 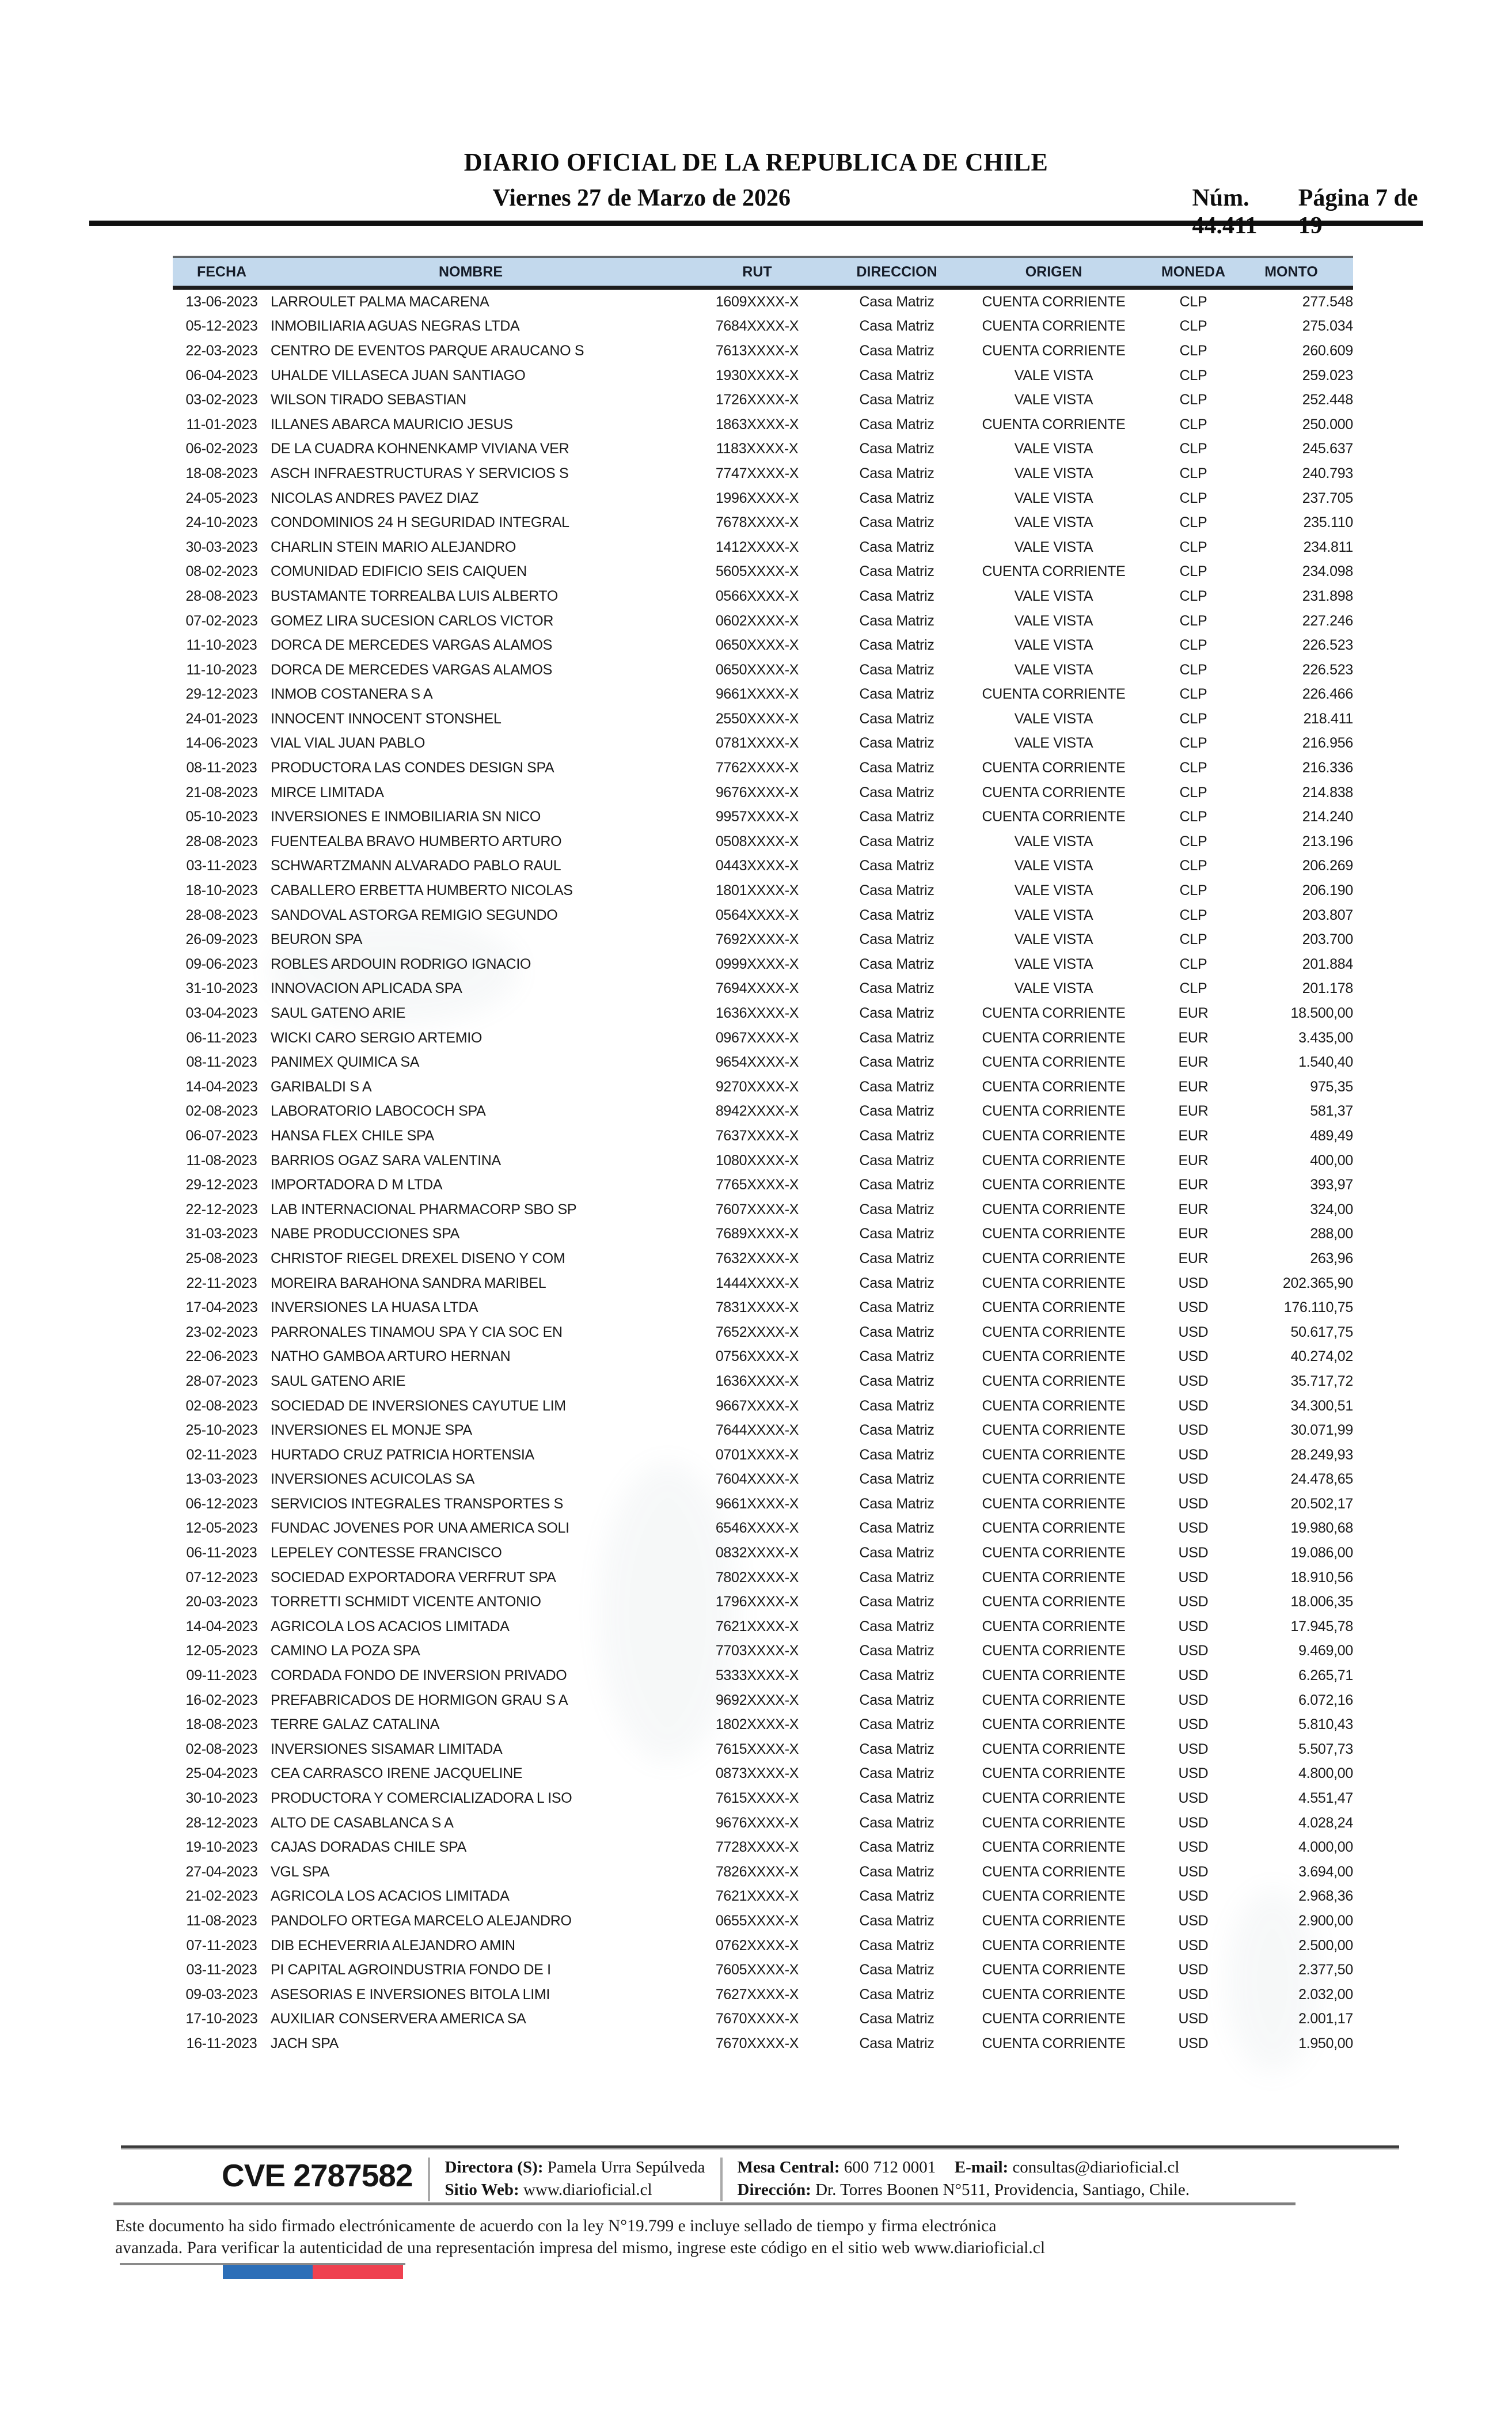 What do you see at coordinates (757, 1135) in the screenshot?
I see `cell-rut: 7637XXXX-X` at bounding box center [757, 1135].